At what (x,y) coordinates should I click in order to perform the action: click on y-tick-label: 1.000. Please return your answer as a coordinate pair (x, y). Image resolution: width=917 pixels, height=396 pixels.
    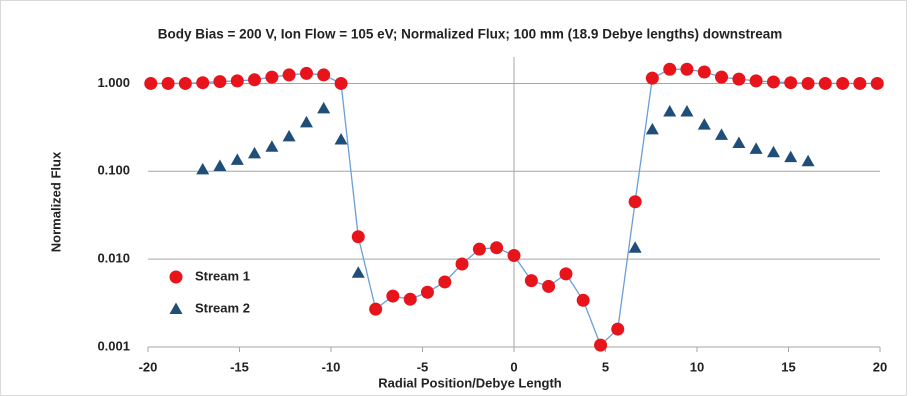
    Looking at the image, I should click on (113, 82).